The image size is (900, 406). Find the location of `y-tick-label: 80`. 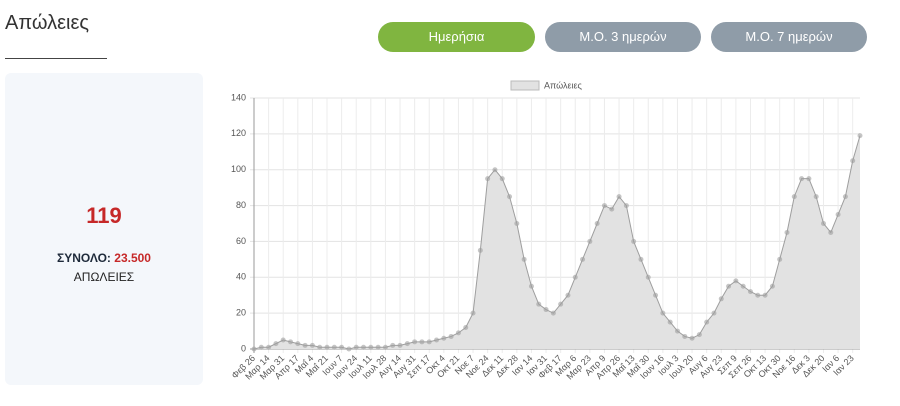

y-tick-label: 80 is located at coordinates (241, 205).